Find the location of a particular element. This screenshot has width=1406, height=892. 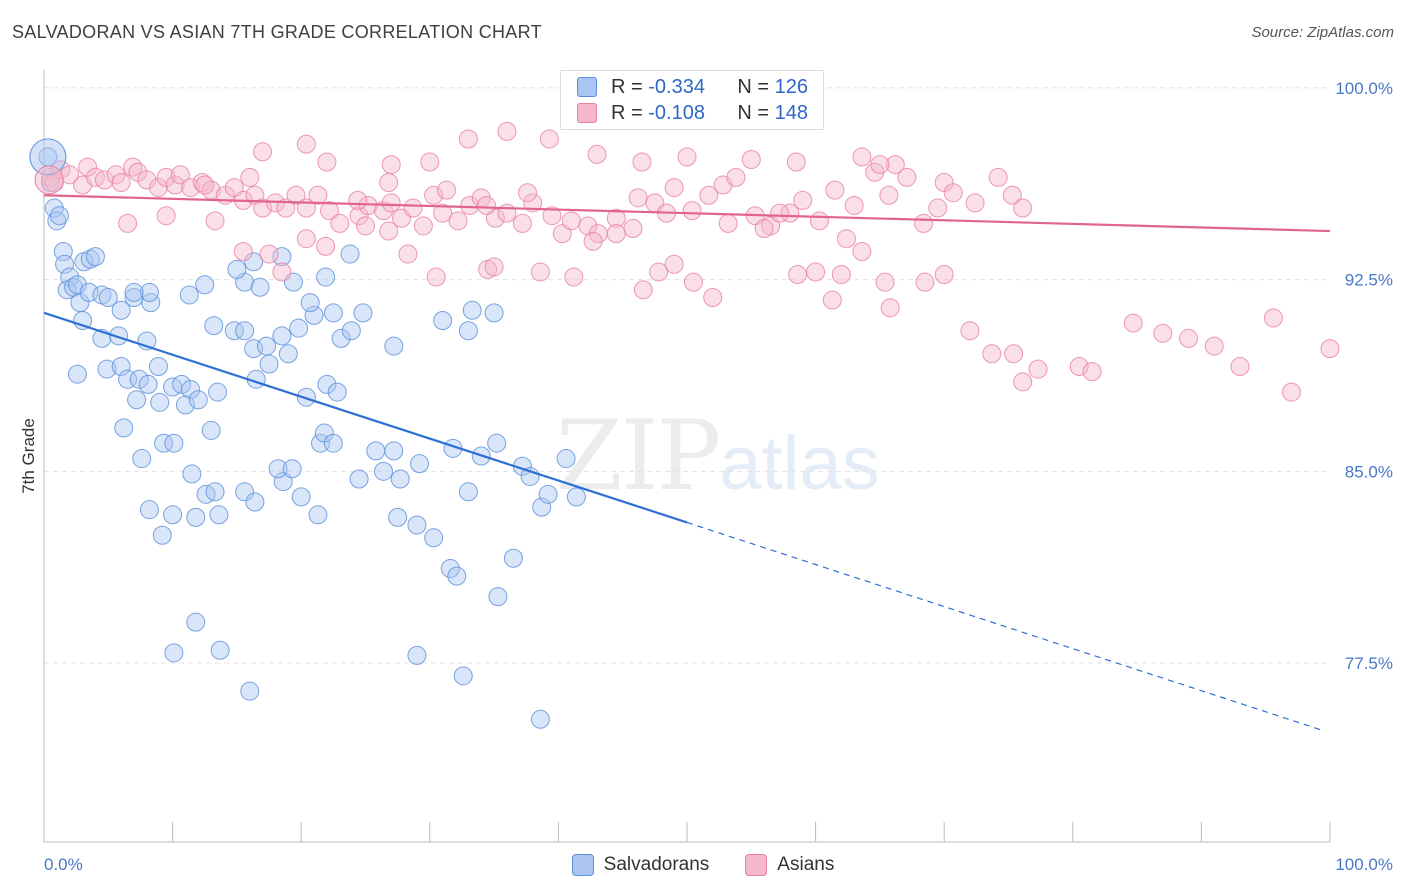

legend-r-value: -0.334 is located at coordinates (676, 86).